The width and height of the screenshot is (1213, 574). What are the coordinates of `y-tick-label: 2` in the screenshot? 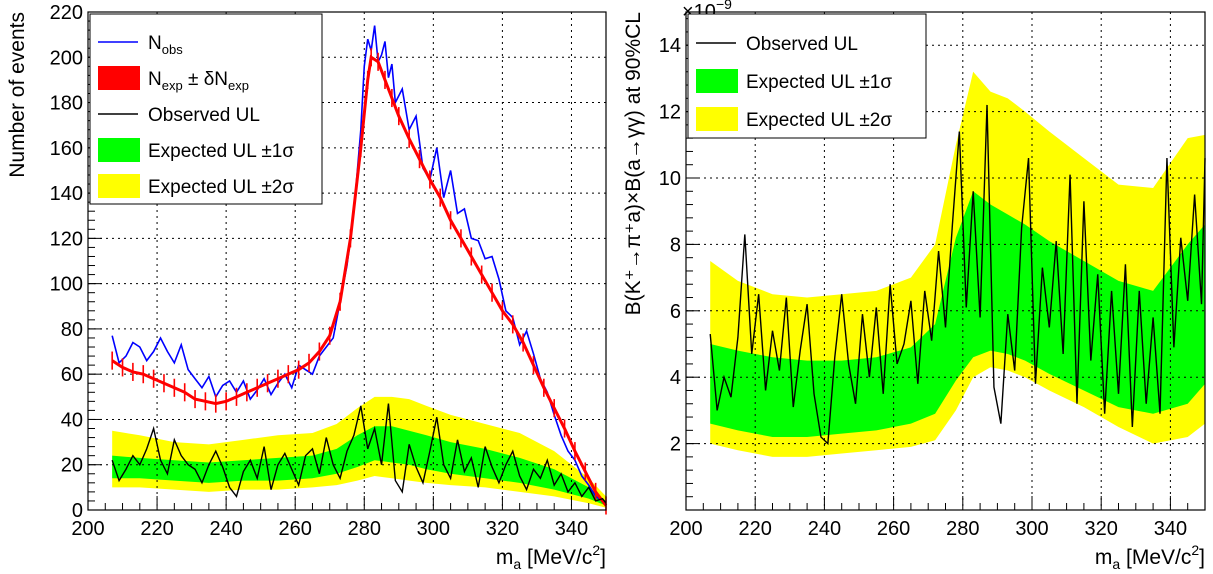 It's located at (675, 445).